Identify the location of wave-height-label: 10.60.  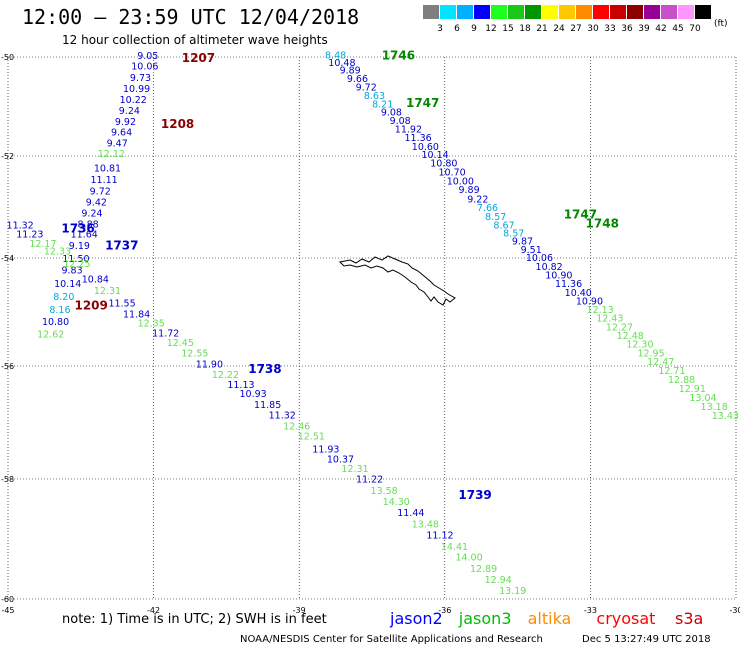
(425, 147).